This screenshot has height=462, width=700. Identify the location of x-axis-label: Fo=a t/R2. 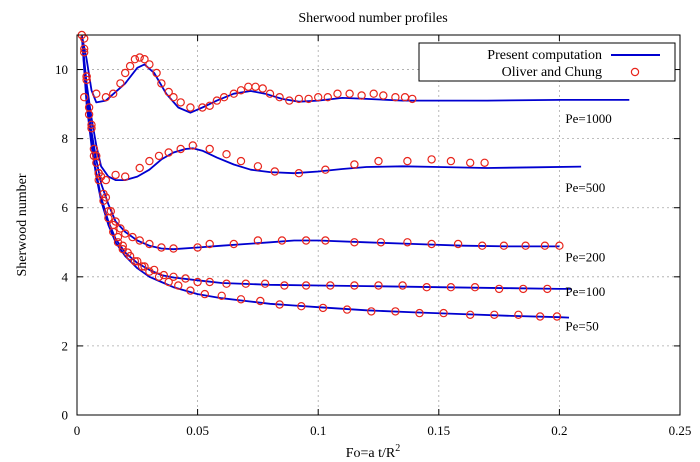
(373, 452).